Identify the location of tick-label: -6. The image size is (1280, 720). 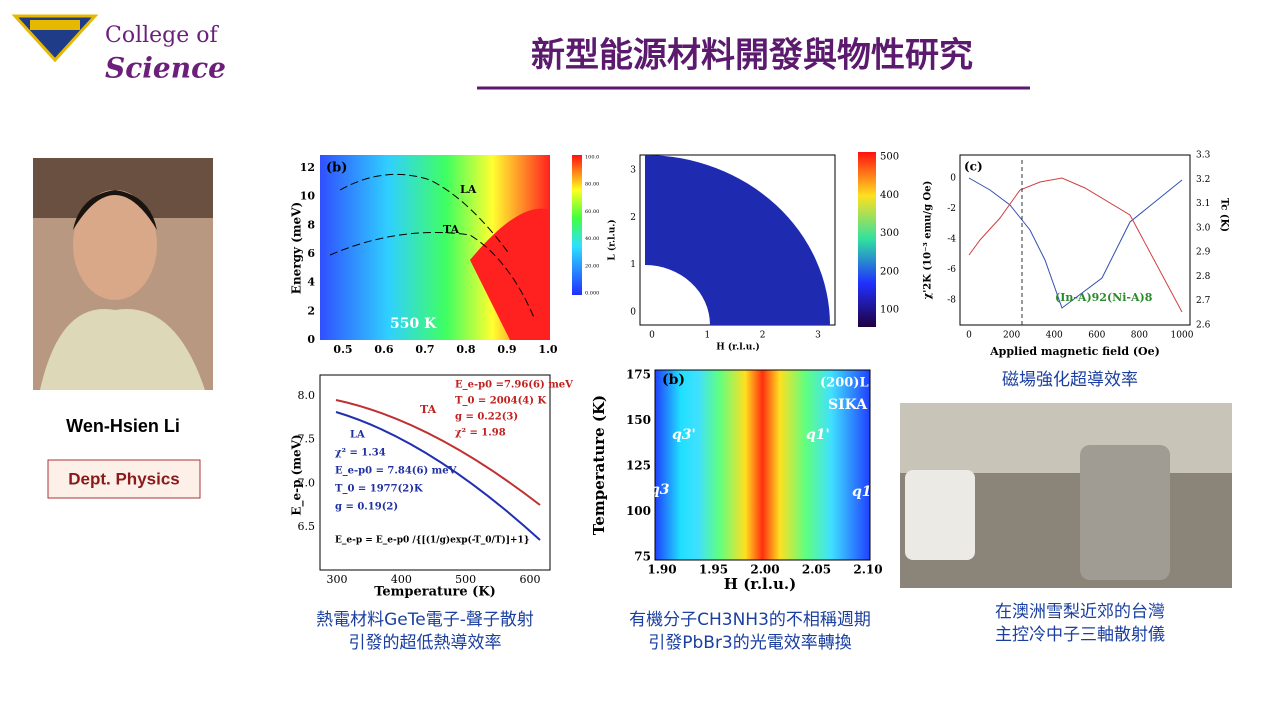
(951, 270).